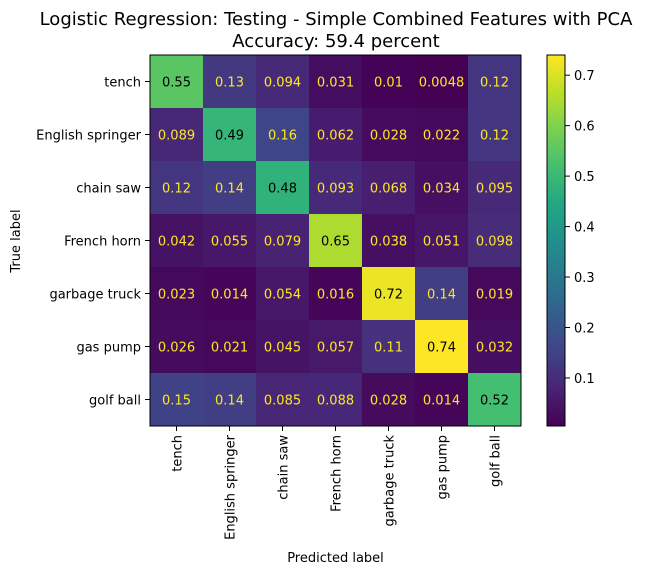 The width and height of the screenshot is (667, 576). I want to click on cell-value-label: 0.01, so click(388, 83).